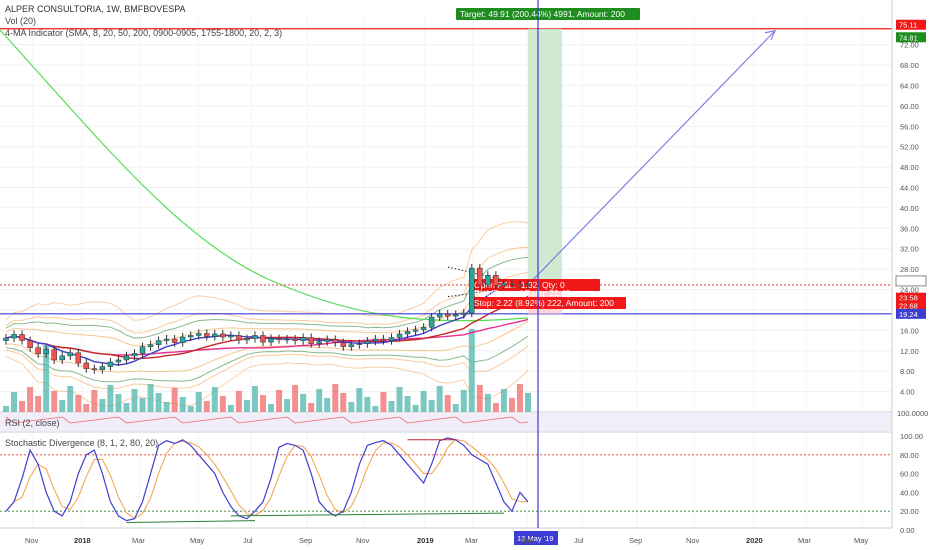 The height and width of the screenshot is (550, 932). What do you see at coordinates (909, 85) in the screenshot?
I see `y-tick-2: 64.00` at bounding box center [909, 85].